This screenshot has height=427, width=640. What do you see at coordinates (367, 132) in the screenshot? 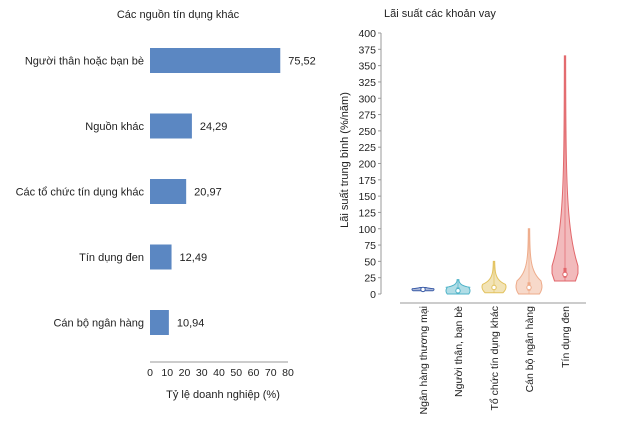
I see `violin-y-tick-label: 250` at bounding box center [367, 132].